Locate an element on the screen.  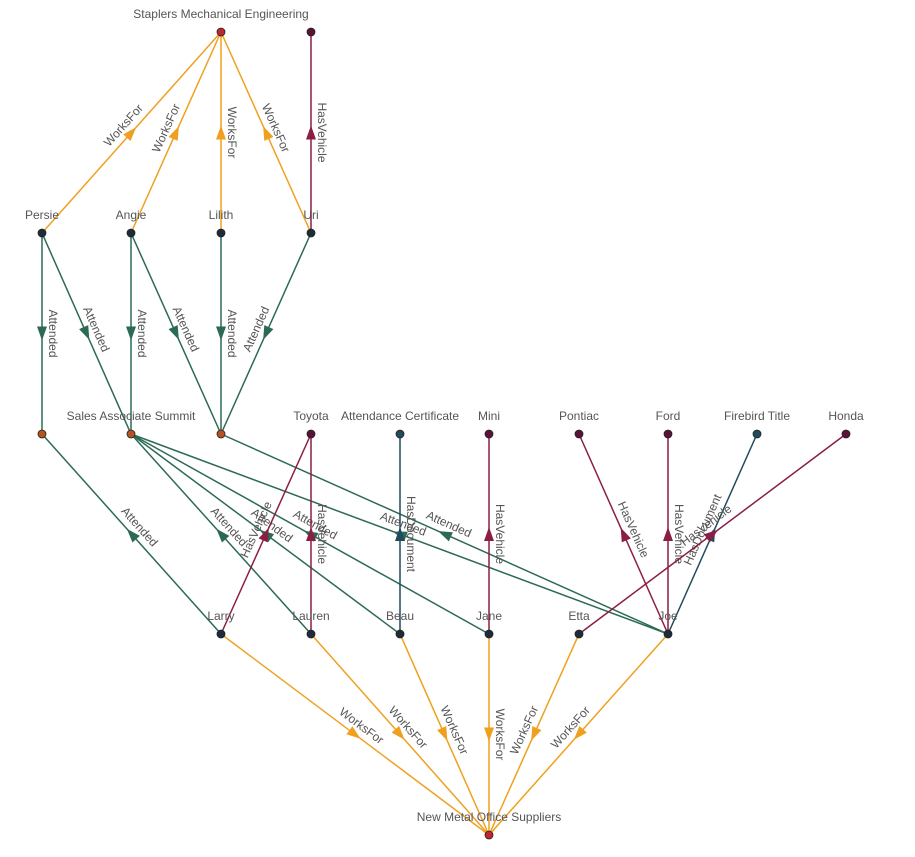
node-label: Jane is located at coordinates (489, 616).